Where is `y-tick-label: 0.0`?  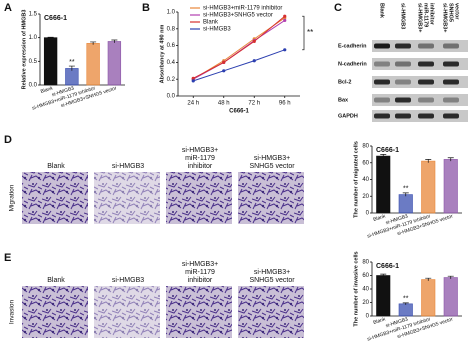 y-tick-label: 0.0 is located at coordinates (33, 86).